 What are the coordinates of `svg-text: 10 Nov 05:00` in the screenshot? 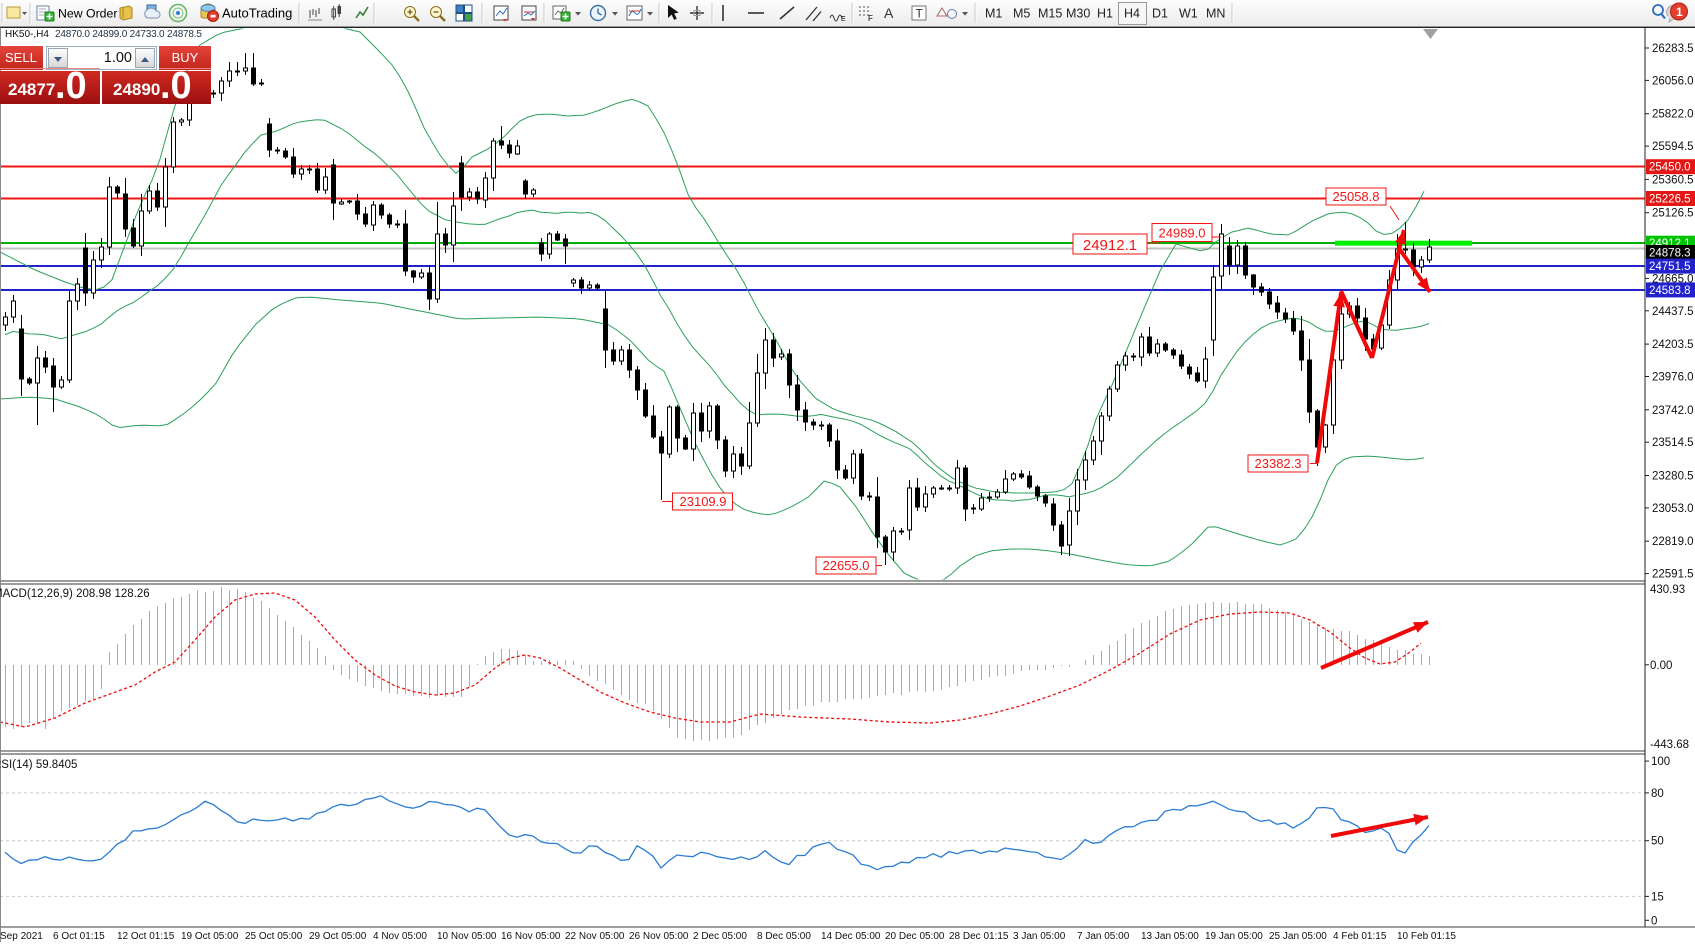 It's located at (467, 936).